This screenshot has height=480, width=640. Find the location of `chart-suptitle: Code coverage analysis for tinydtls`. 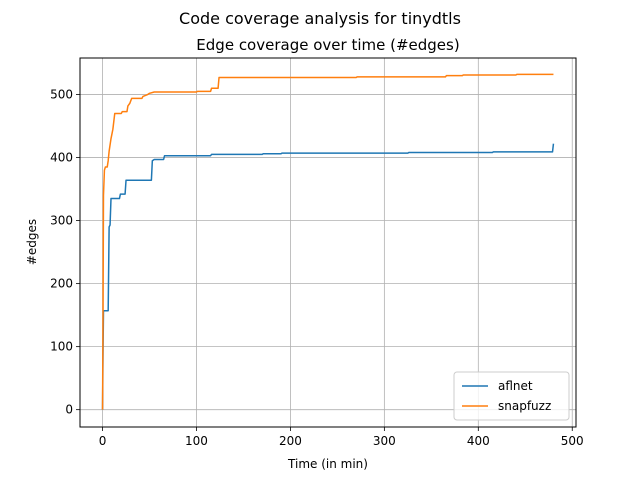

chart-suptitle: Code coverage analysis for tinydtls is located at coordinates (320, 18).